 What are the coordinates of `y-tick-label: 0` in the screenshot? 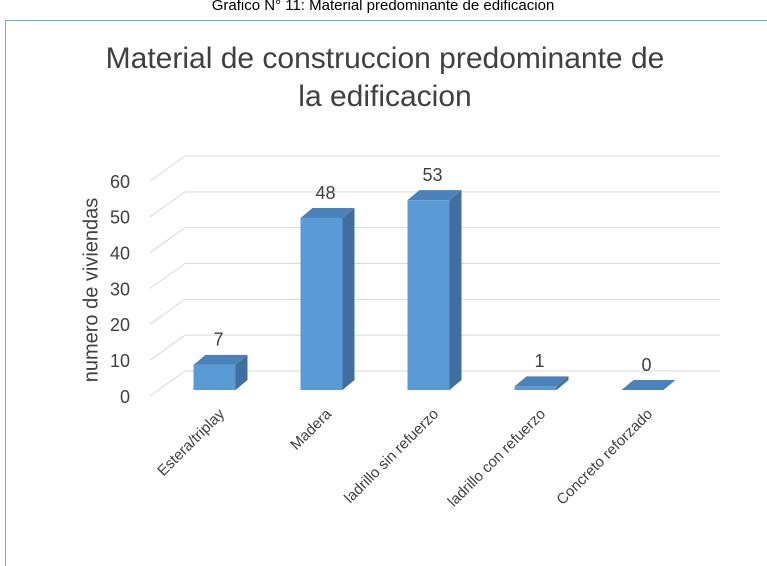 It's located at (125, 397).